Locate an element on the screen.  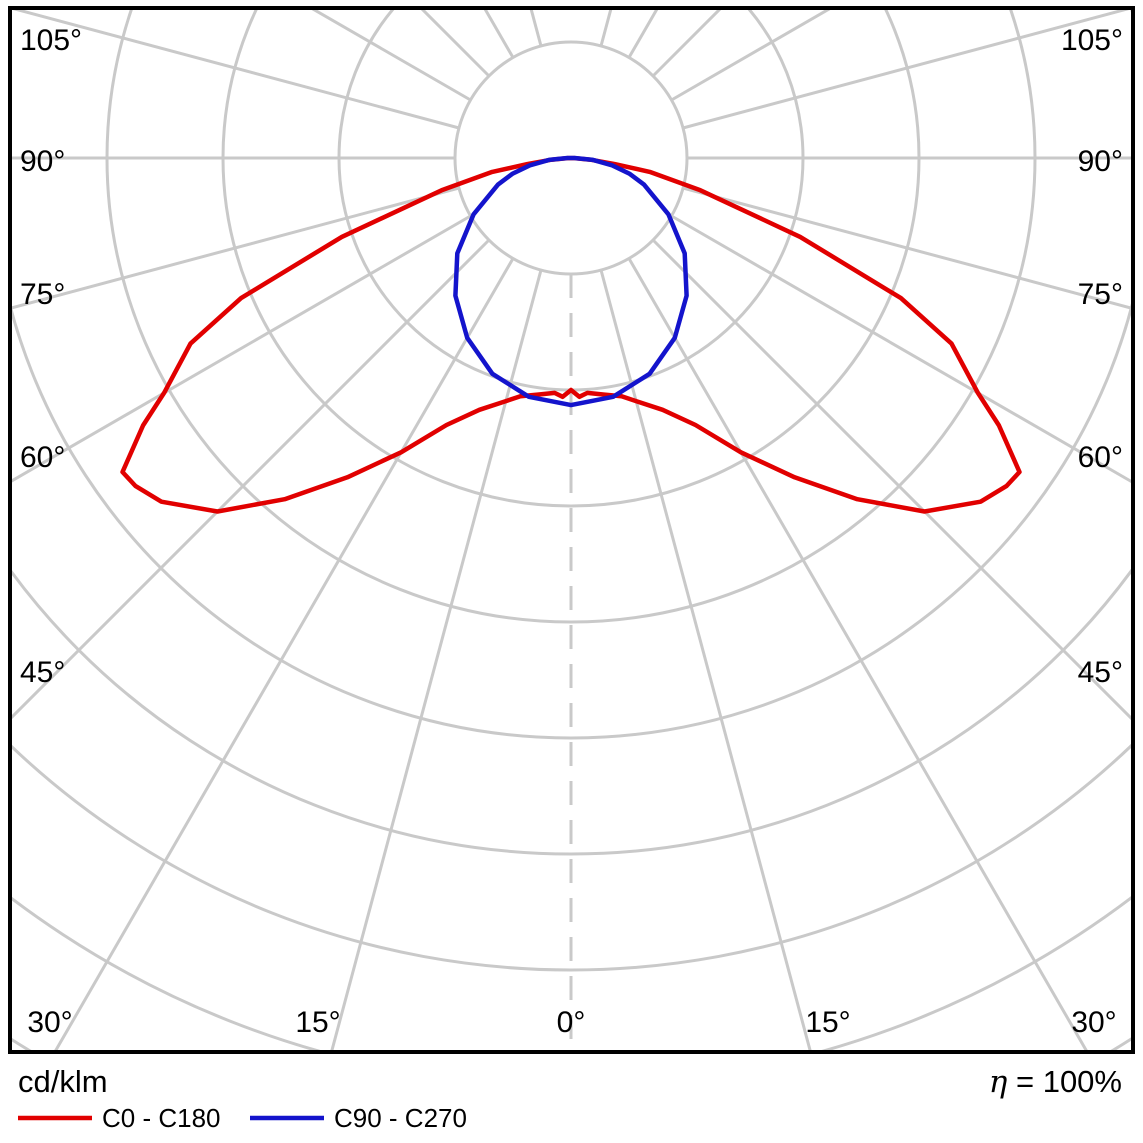
tick-bottom-30R: 30° is located at coordinates (1093, 1022).